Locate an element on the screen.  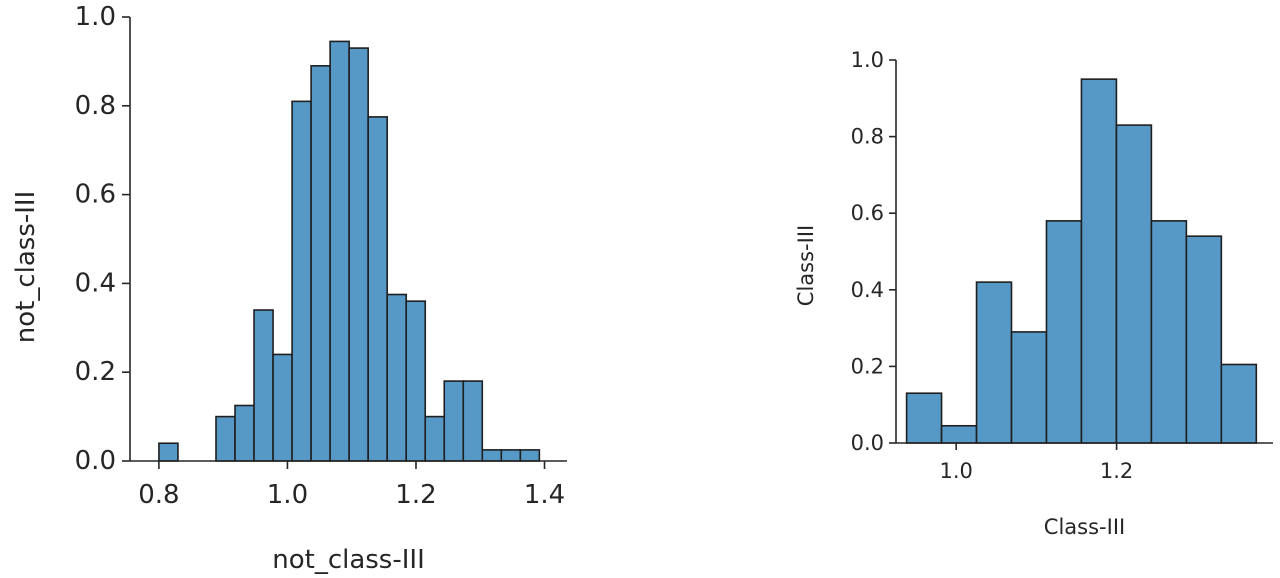
y-axis-label-right: Class-III is located at coordinates (806, 265).